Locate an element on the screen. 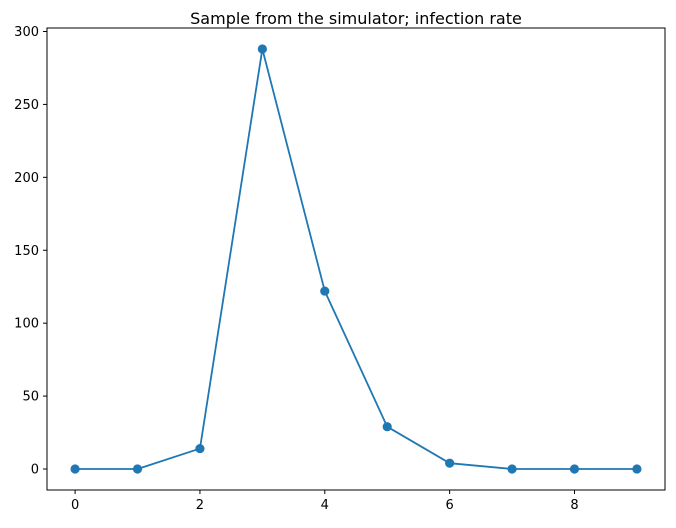 This screenshot has width=676, height=528. y-tick-label: 0 is located at coordinates (35, 470).